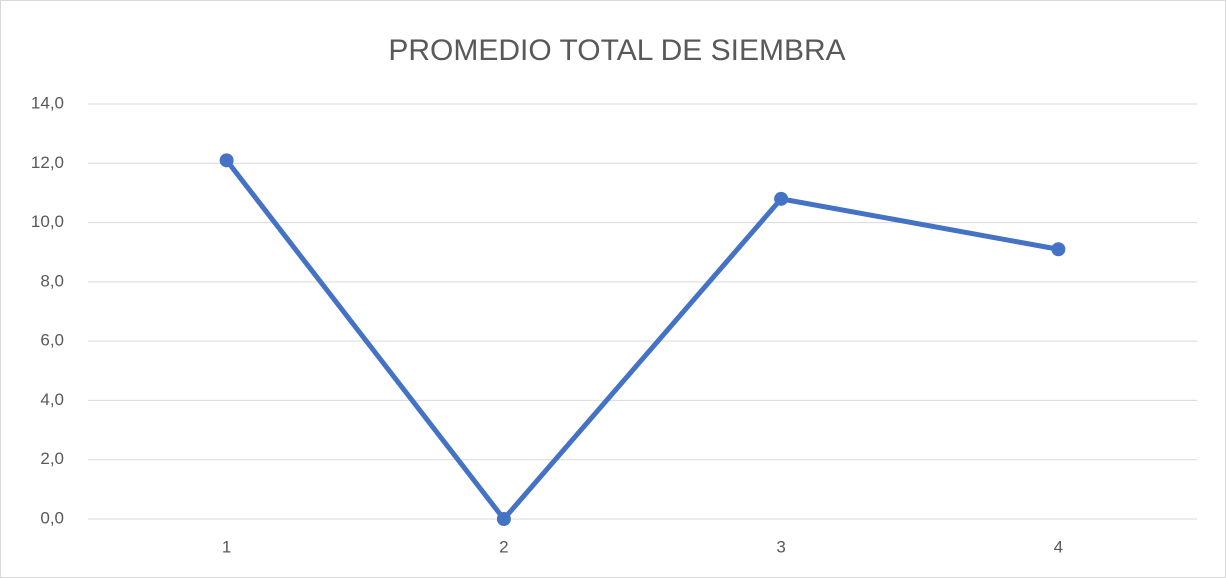  What do you see at coordinates (780, 546) in the screenshot?
I see `x-tick-label: 3` at bounding box center [780, 546].